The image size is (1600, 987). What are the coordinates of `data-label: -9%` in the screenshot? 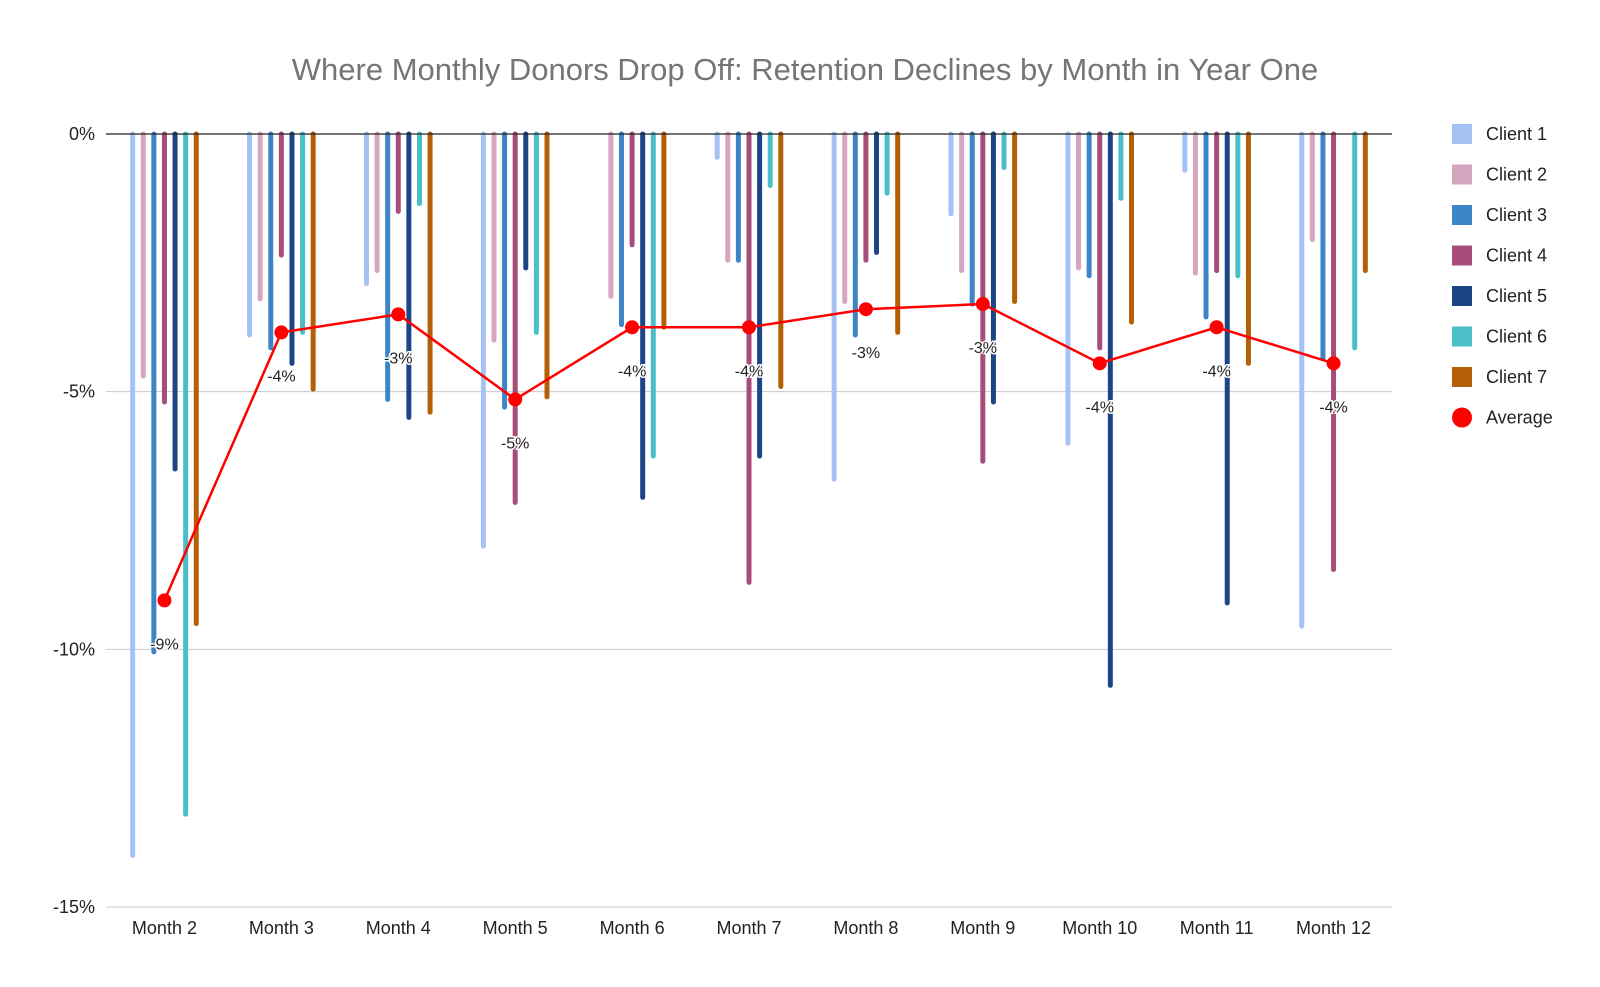 It's located at (164, 644).